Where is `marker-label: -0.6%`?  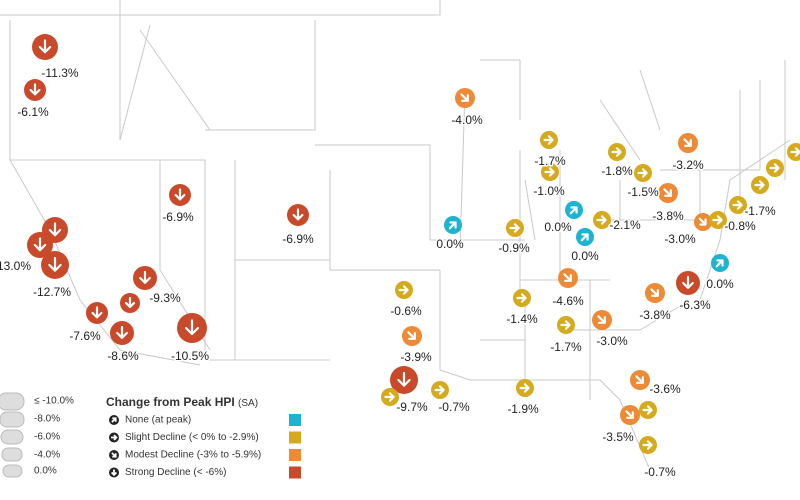 marker-label: -0.6% is located at coordinates (406, 311).